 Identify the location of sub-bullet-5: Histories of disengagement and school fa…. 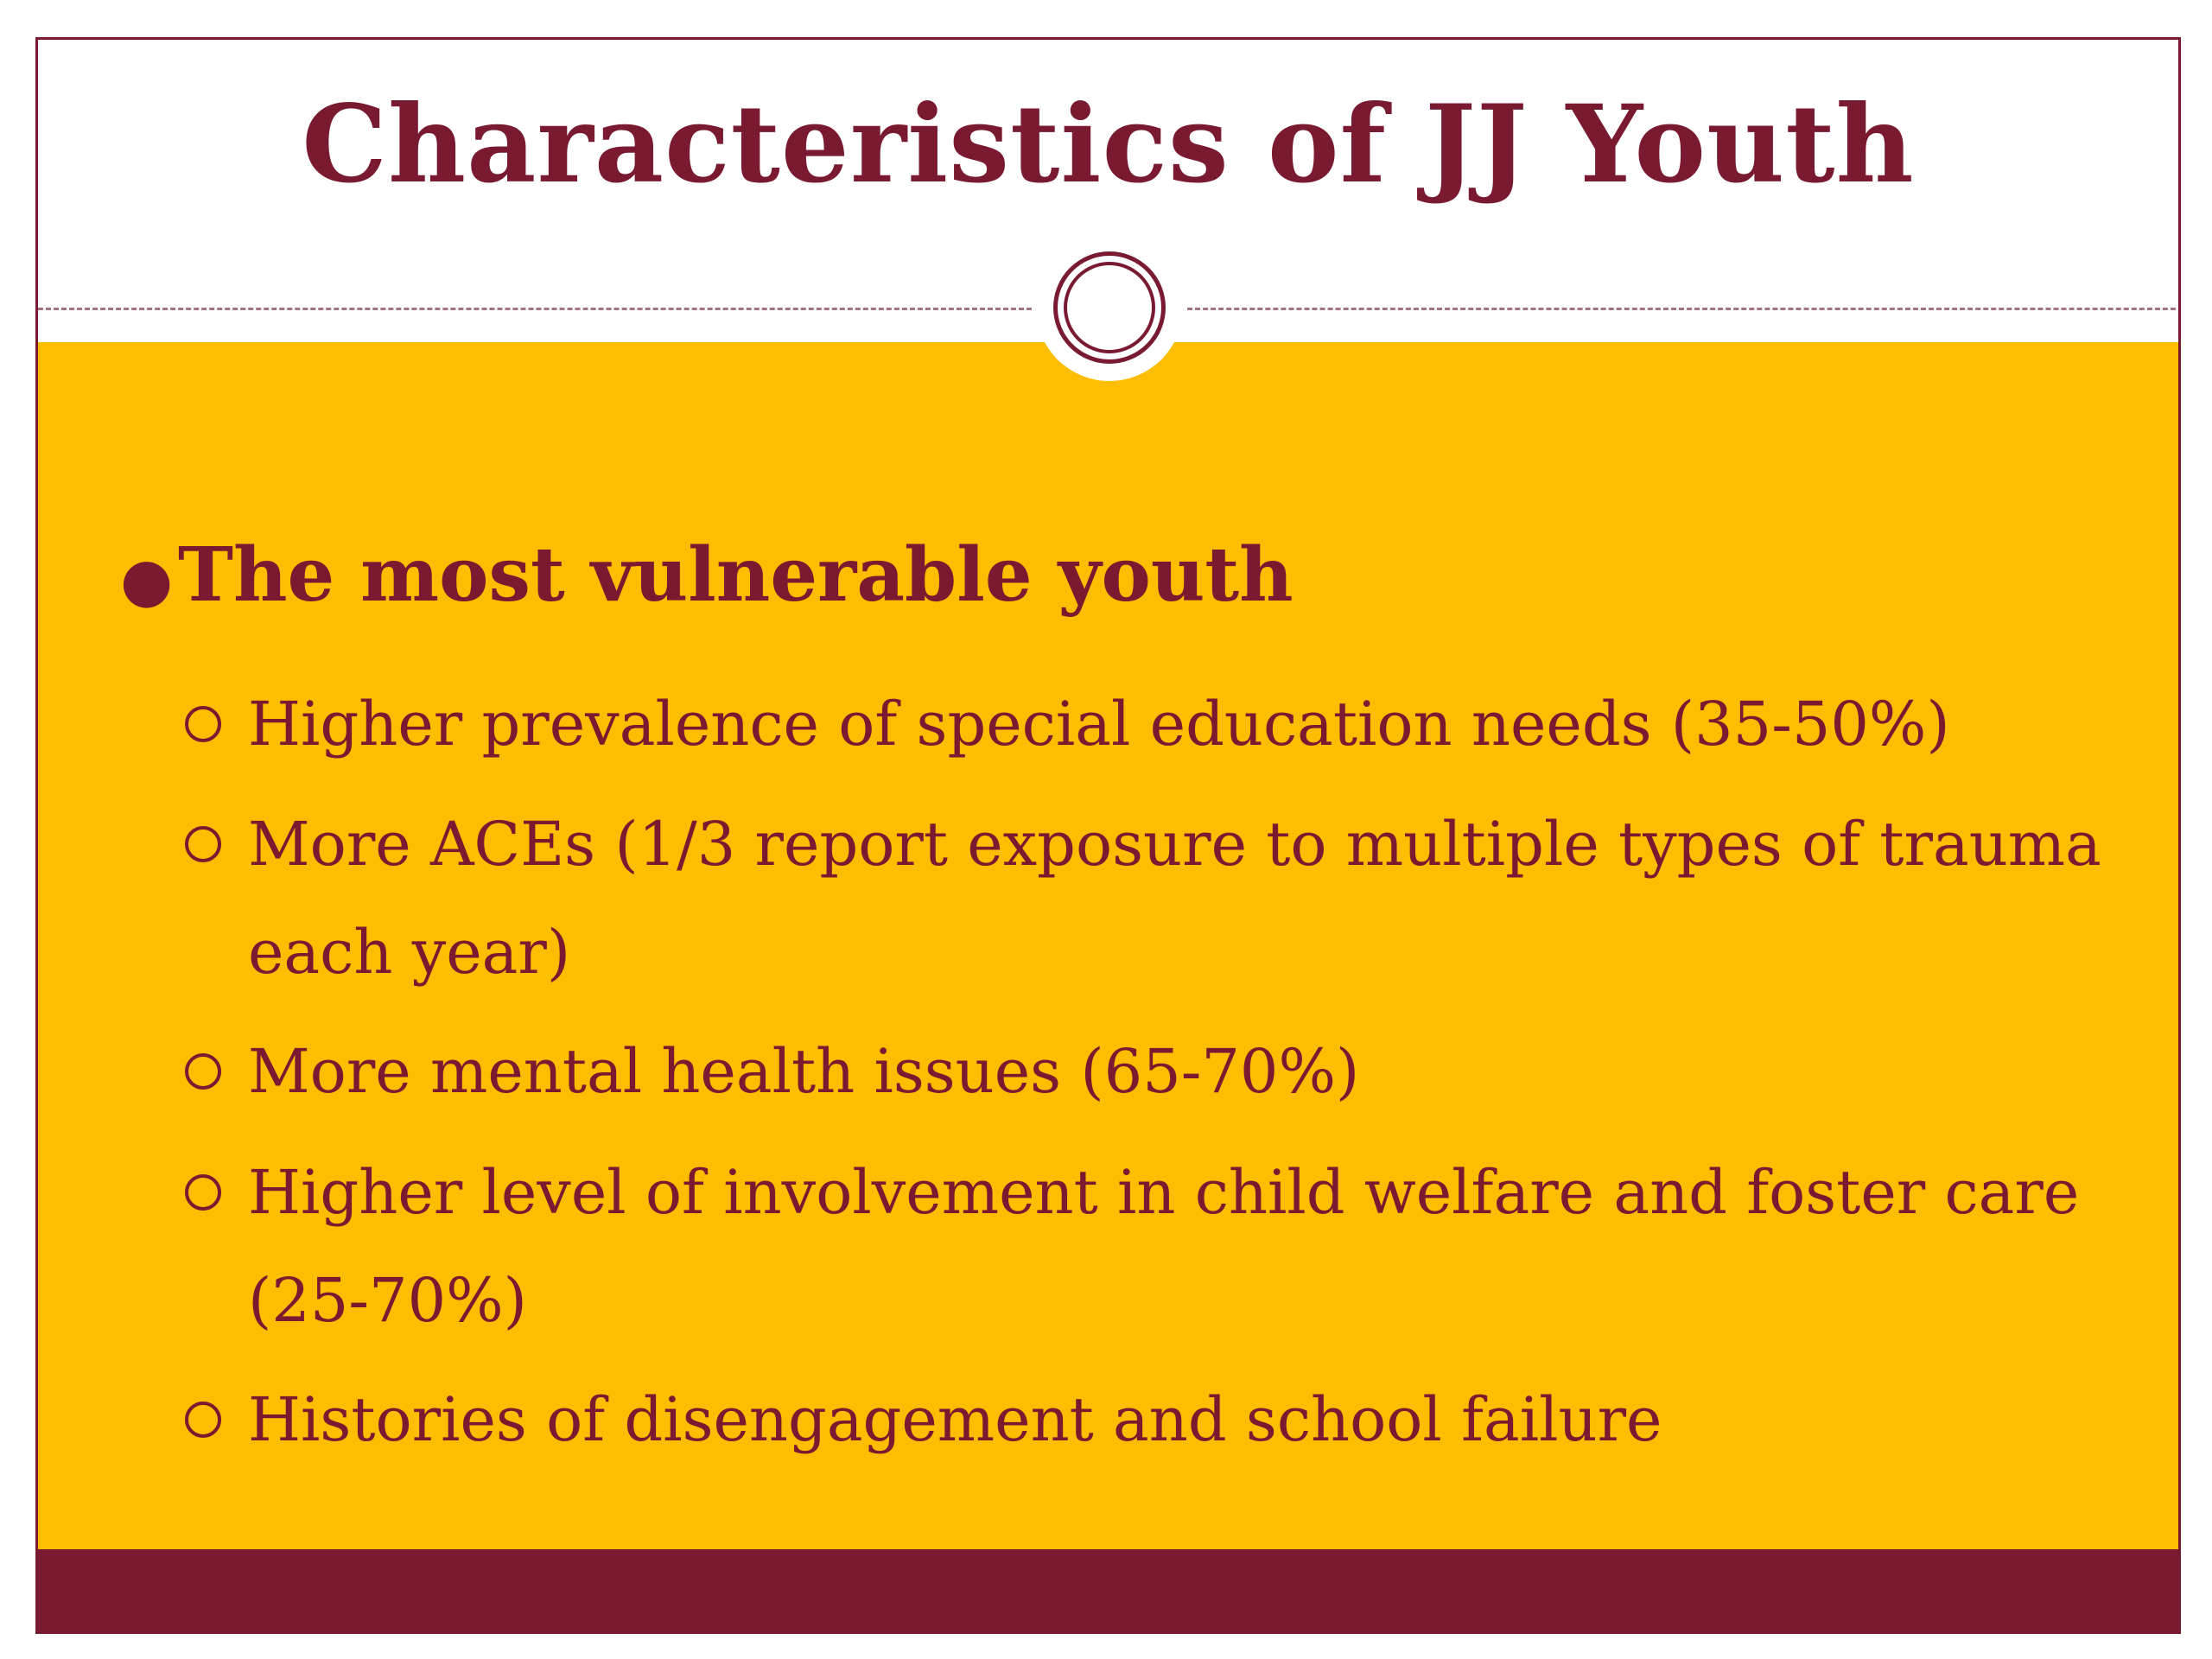
(955, 1419).